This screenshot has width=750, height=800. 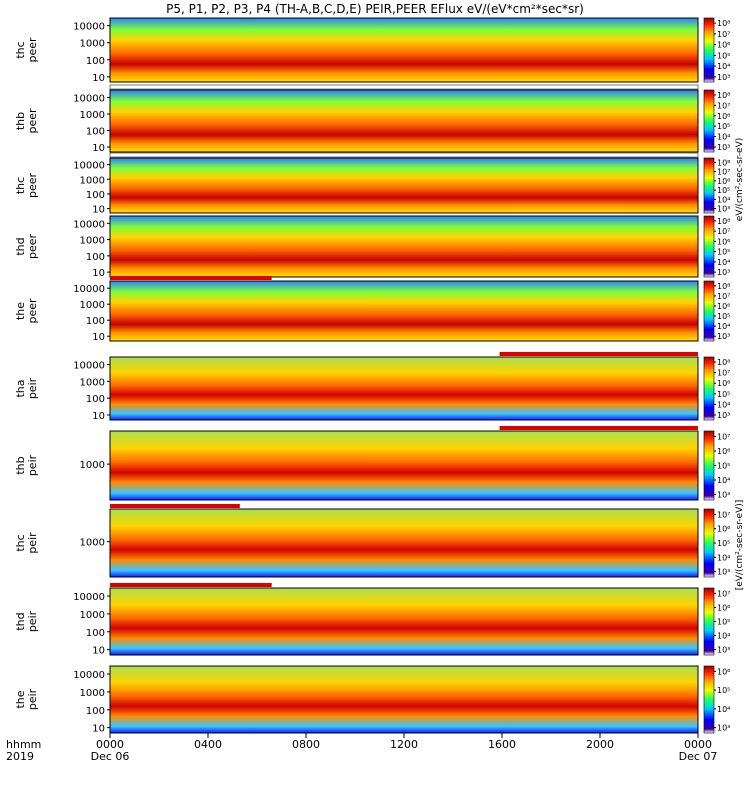 I want to click on x-tick-label: 2000, so click(x=600, y=744).